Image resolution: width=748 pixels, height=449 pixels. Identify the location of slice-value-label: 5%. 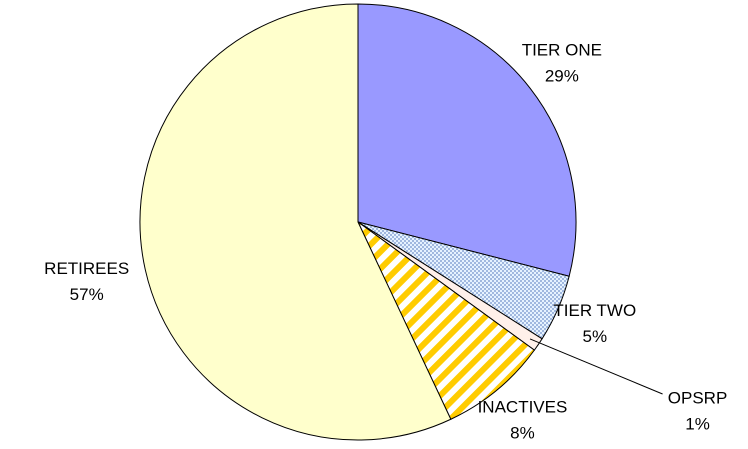
(594, 336).